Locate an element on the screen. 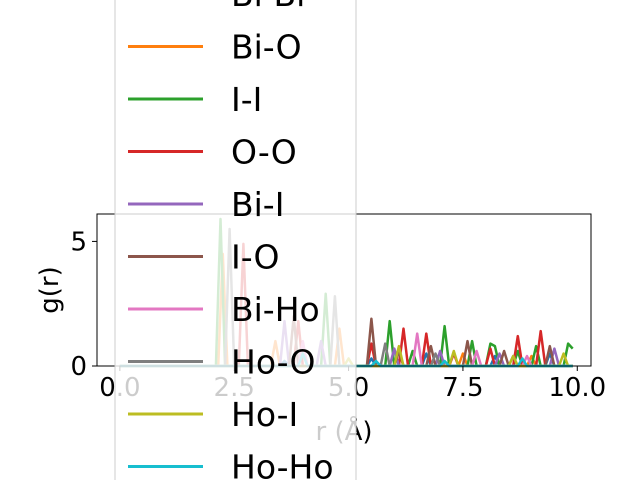 The height and width of the screenshot is (480, 640). y-tick-label: 5 is located at coordinates (78, 242).